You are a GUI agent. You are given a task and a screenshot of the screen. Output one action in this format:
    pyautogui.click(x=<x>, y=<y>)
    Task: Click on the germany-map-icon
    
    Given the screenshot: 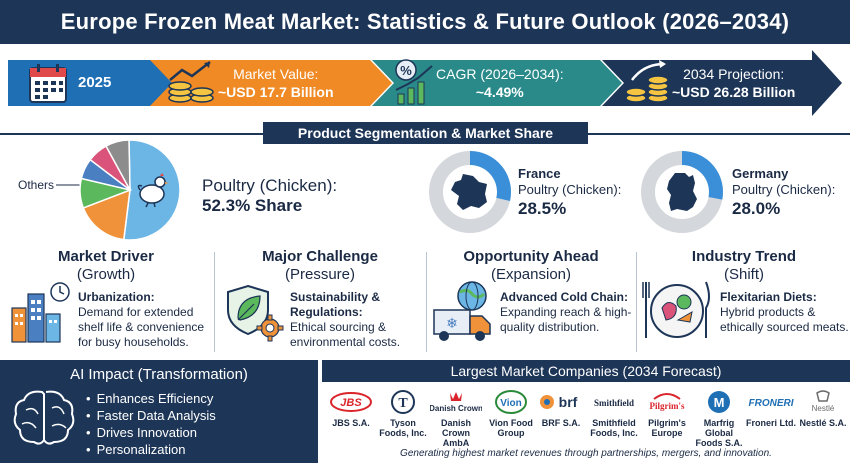 What is the action you would take?
    pyautogui.click(x=682, y=192)
    